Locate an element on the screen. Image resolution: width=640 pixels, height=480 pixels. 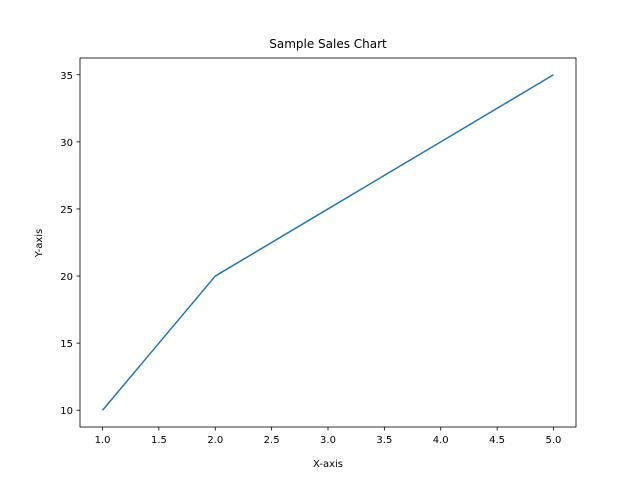
y-tick-label: 15 is located at coordinates (66, 344).